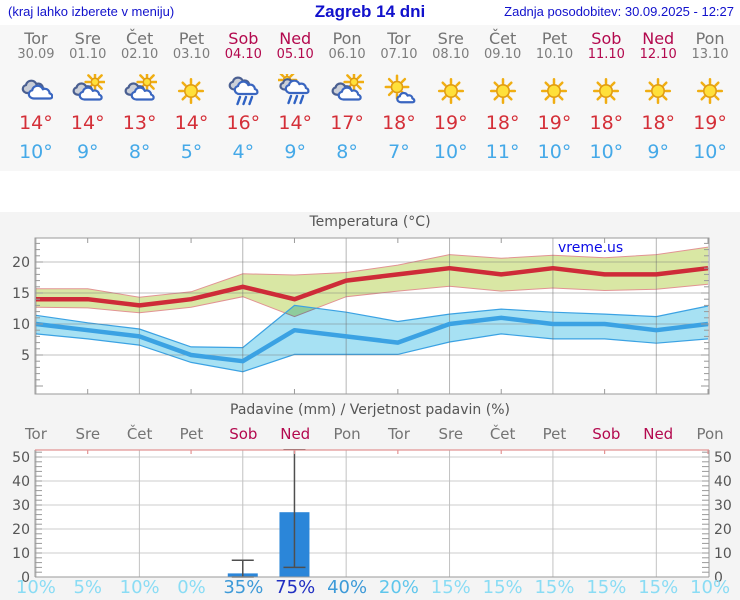 The width and height of the screenshot is (740, 600). What do you see at coordinates (370, 410) in the screenshot?
I see `precipitation-chart-title: Padavine (mm) / Verjetnost padavin (%)` at bounding box center [370, 410].